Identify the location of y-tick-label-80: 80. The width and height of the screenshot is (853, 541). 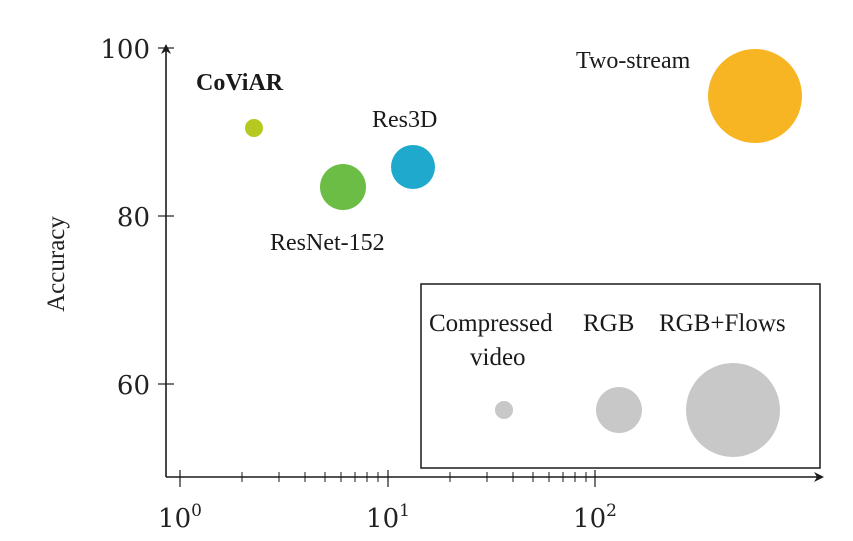
(133, 218).